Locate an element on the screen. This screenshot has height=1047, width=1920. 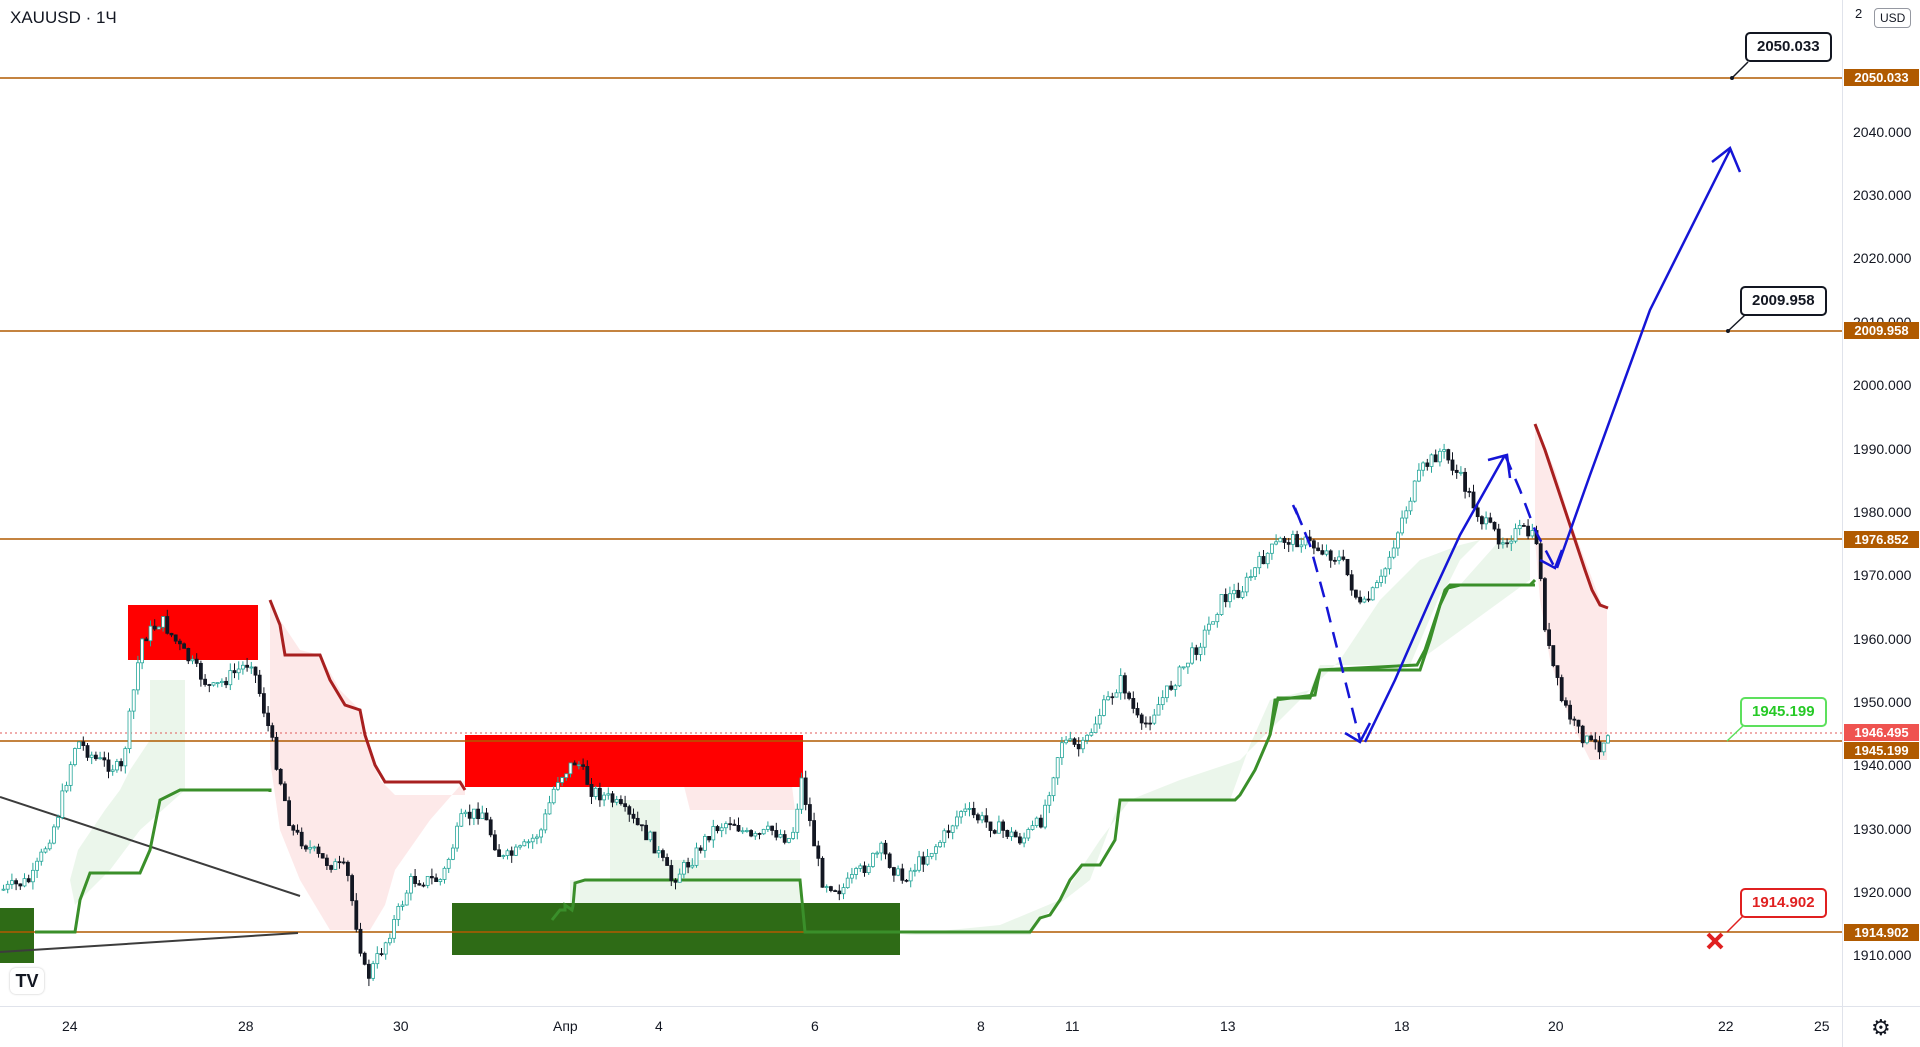
callout-1945: 1945.199 is located at coordinates (1783, 712).